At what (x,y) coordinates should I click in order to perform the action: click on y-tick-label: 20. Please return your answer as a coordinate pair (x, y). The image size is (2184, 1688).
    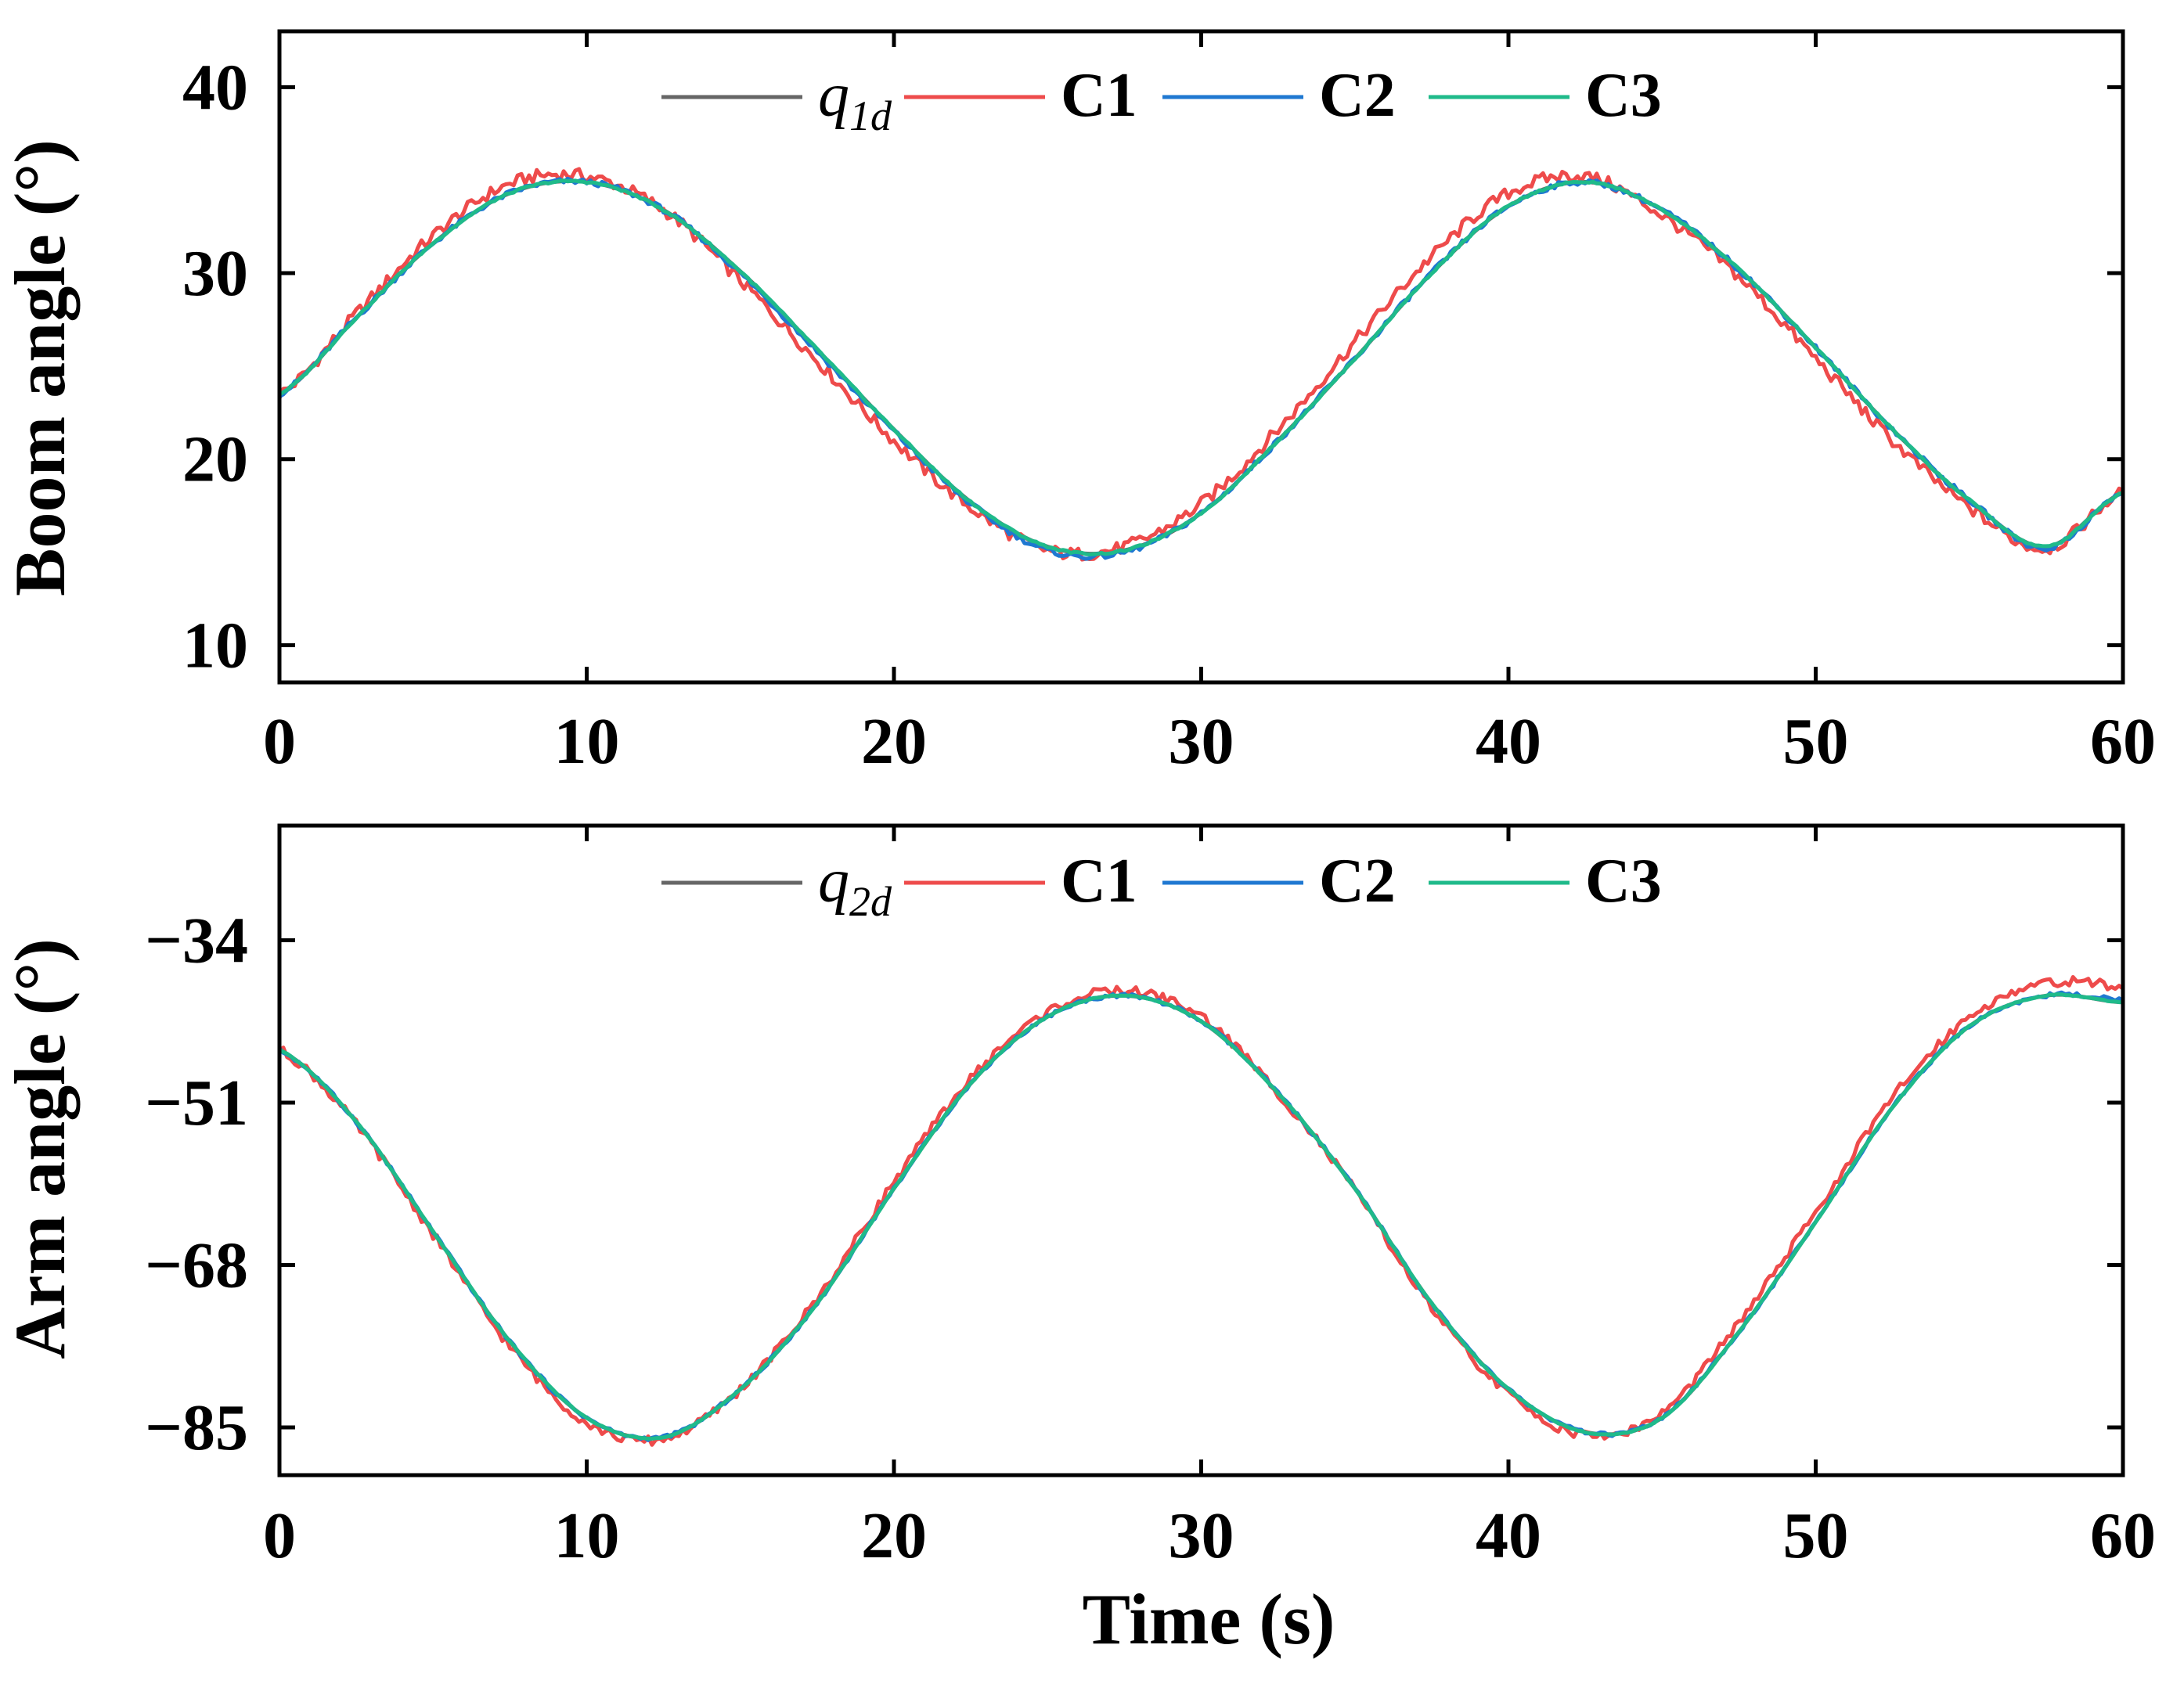
    Looking at the image, I should click on (215, 460).